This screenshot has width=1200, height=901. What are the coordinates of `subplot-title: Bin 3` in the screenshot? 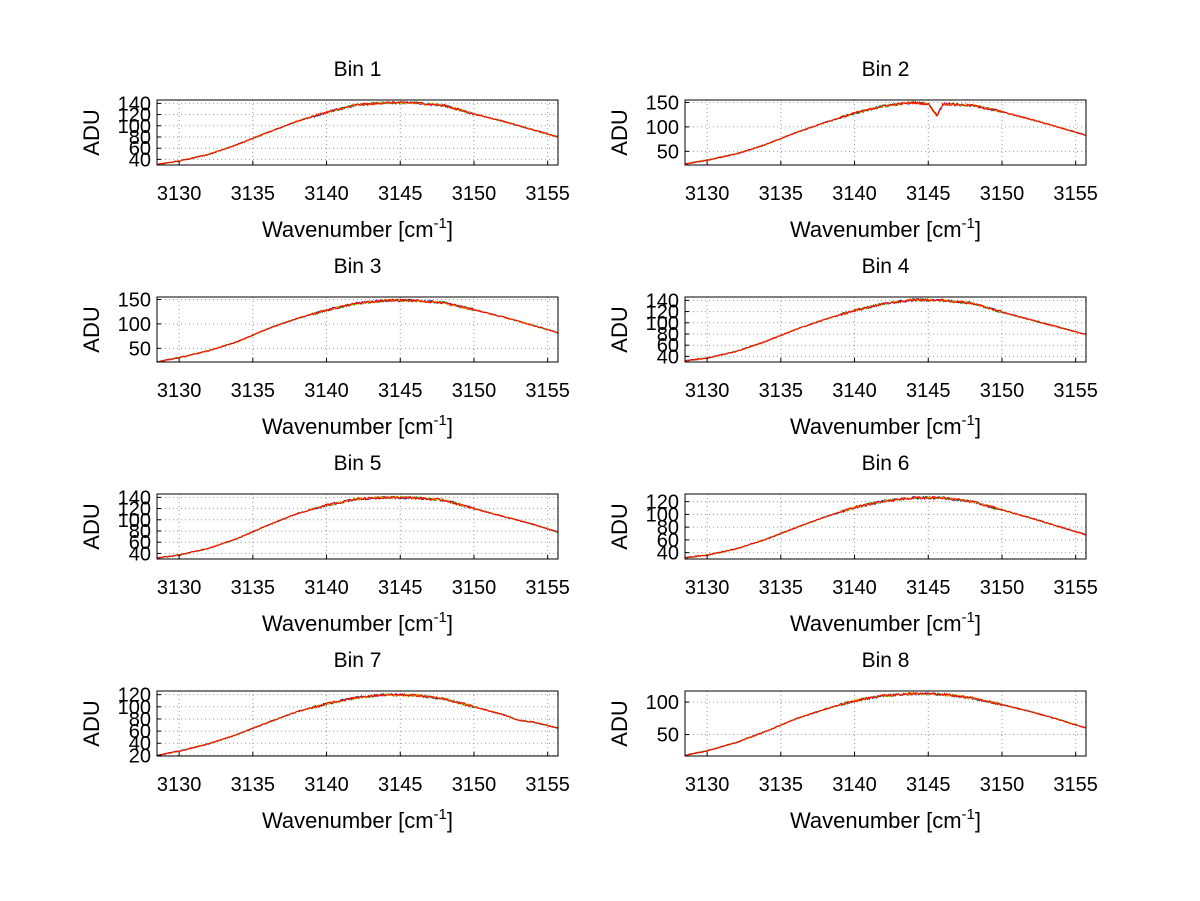 It's located at (358, 266).